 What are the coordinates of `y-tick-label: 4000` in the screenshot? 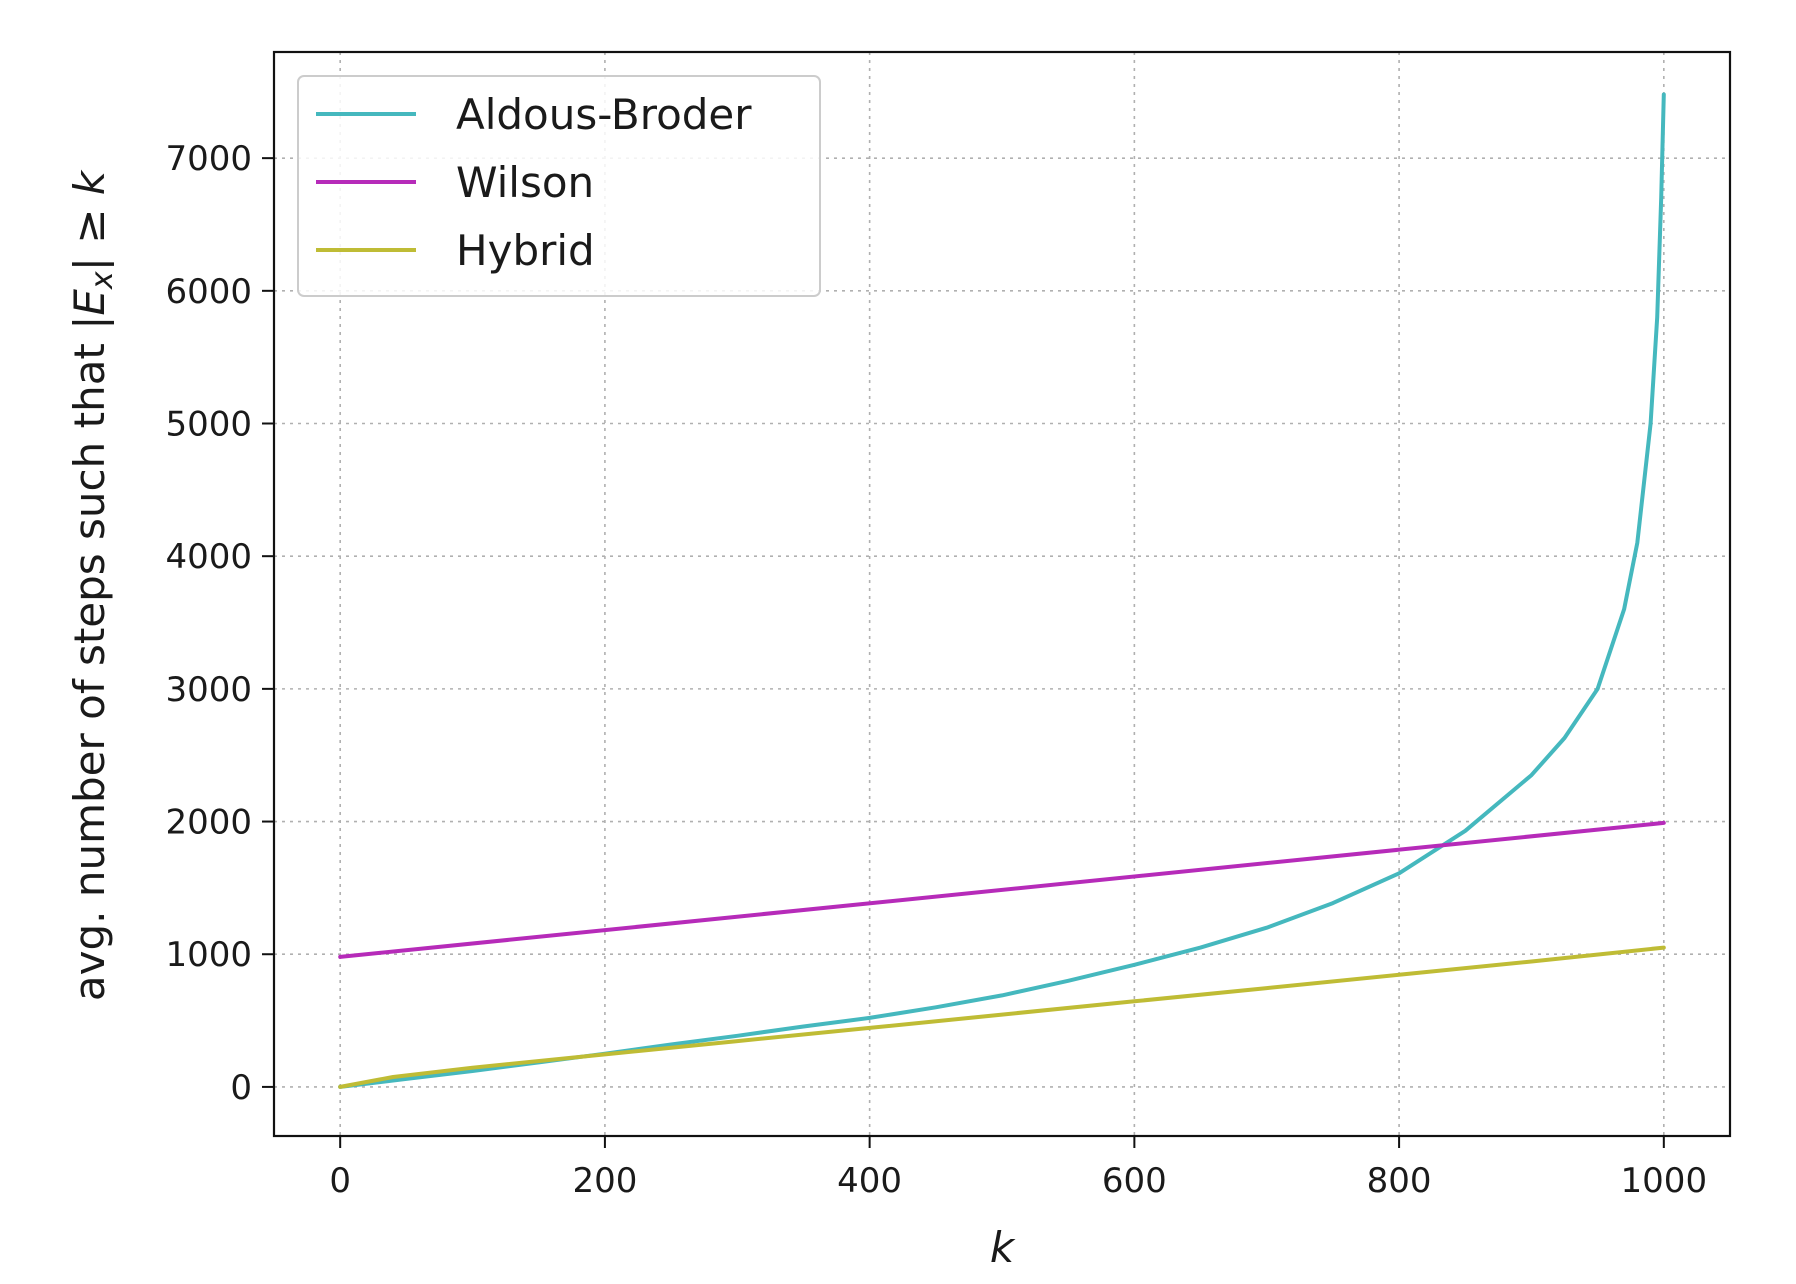 It's located at (208, 557).